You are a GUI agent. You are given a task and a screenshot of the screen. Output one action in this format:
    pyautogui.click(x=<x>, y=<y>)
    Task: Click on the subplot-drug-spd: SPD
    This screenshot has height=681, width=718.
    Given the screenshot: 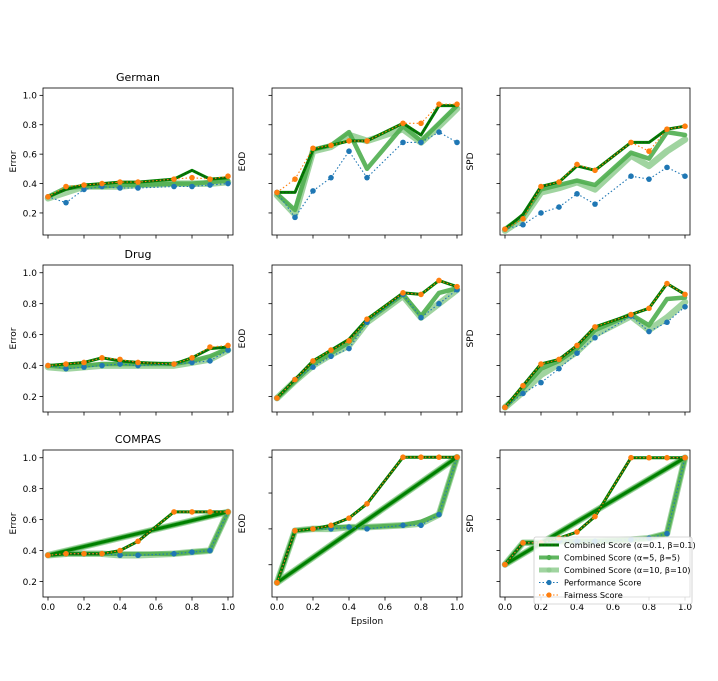 What is the action you would take?
    pyautogui.click(x=578, y=340)
    